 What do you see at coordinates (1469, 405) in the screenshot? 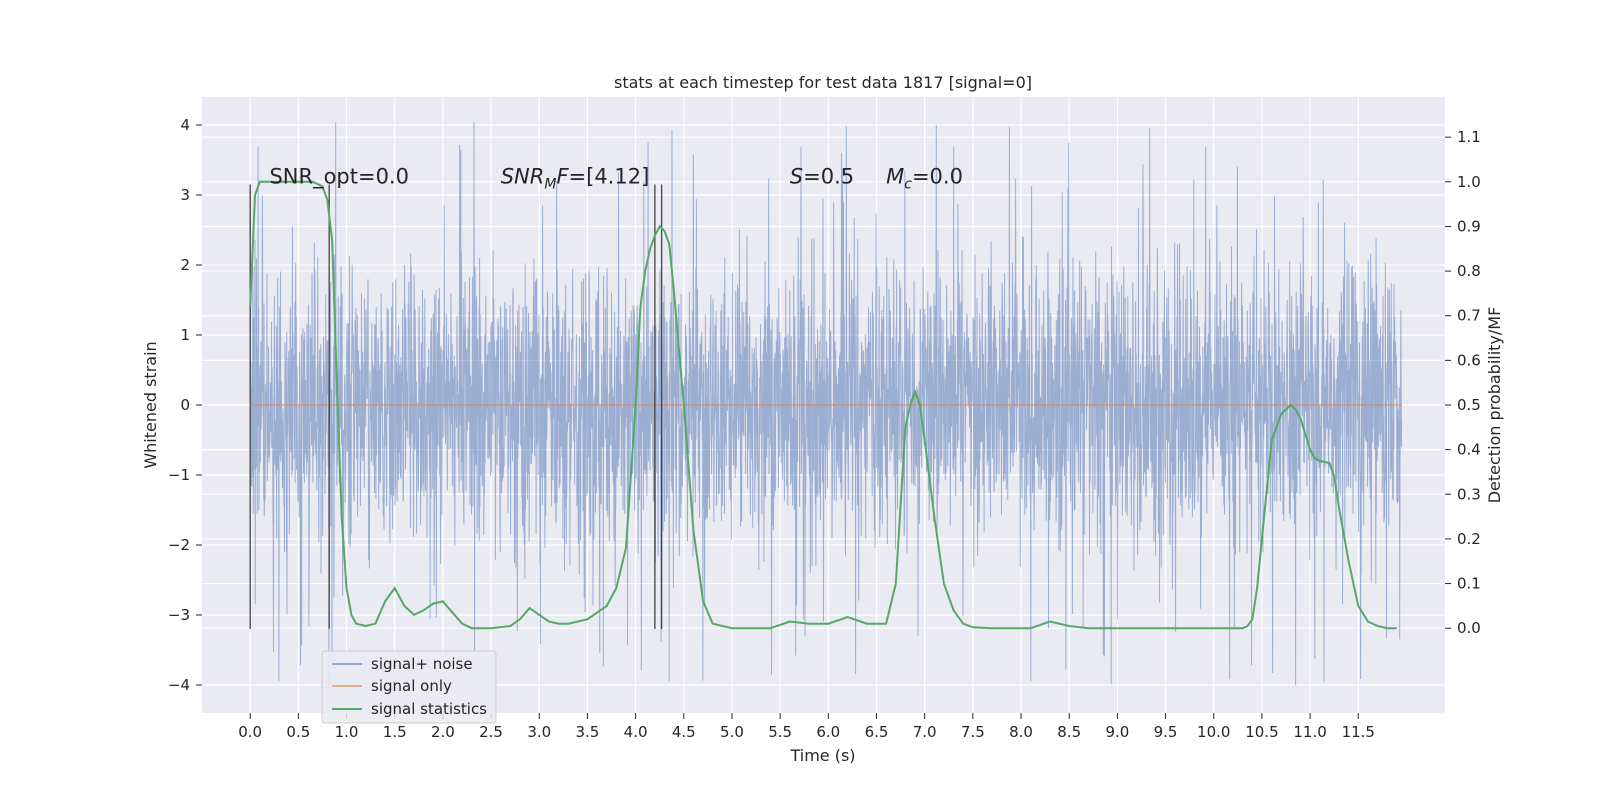
I see `y2-tick-label: 0.5` at bounding box center [1469, 405].